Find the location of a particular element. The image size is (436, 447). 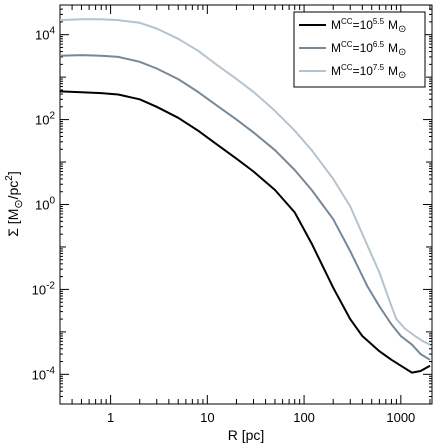

x-tick-labels: 1 10 100 1000 is located at coordinates (261, 417).